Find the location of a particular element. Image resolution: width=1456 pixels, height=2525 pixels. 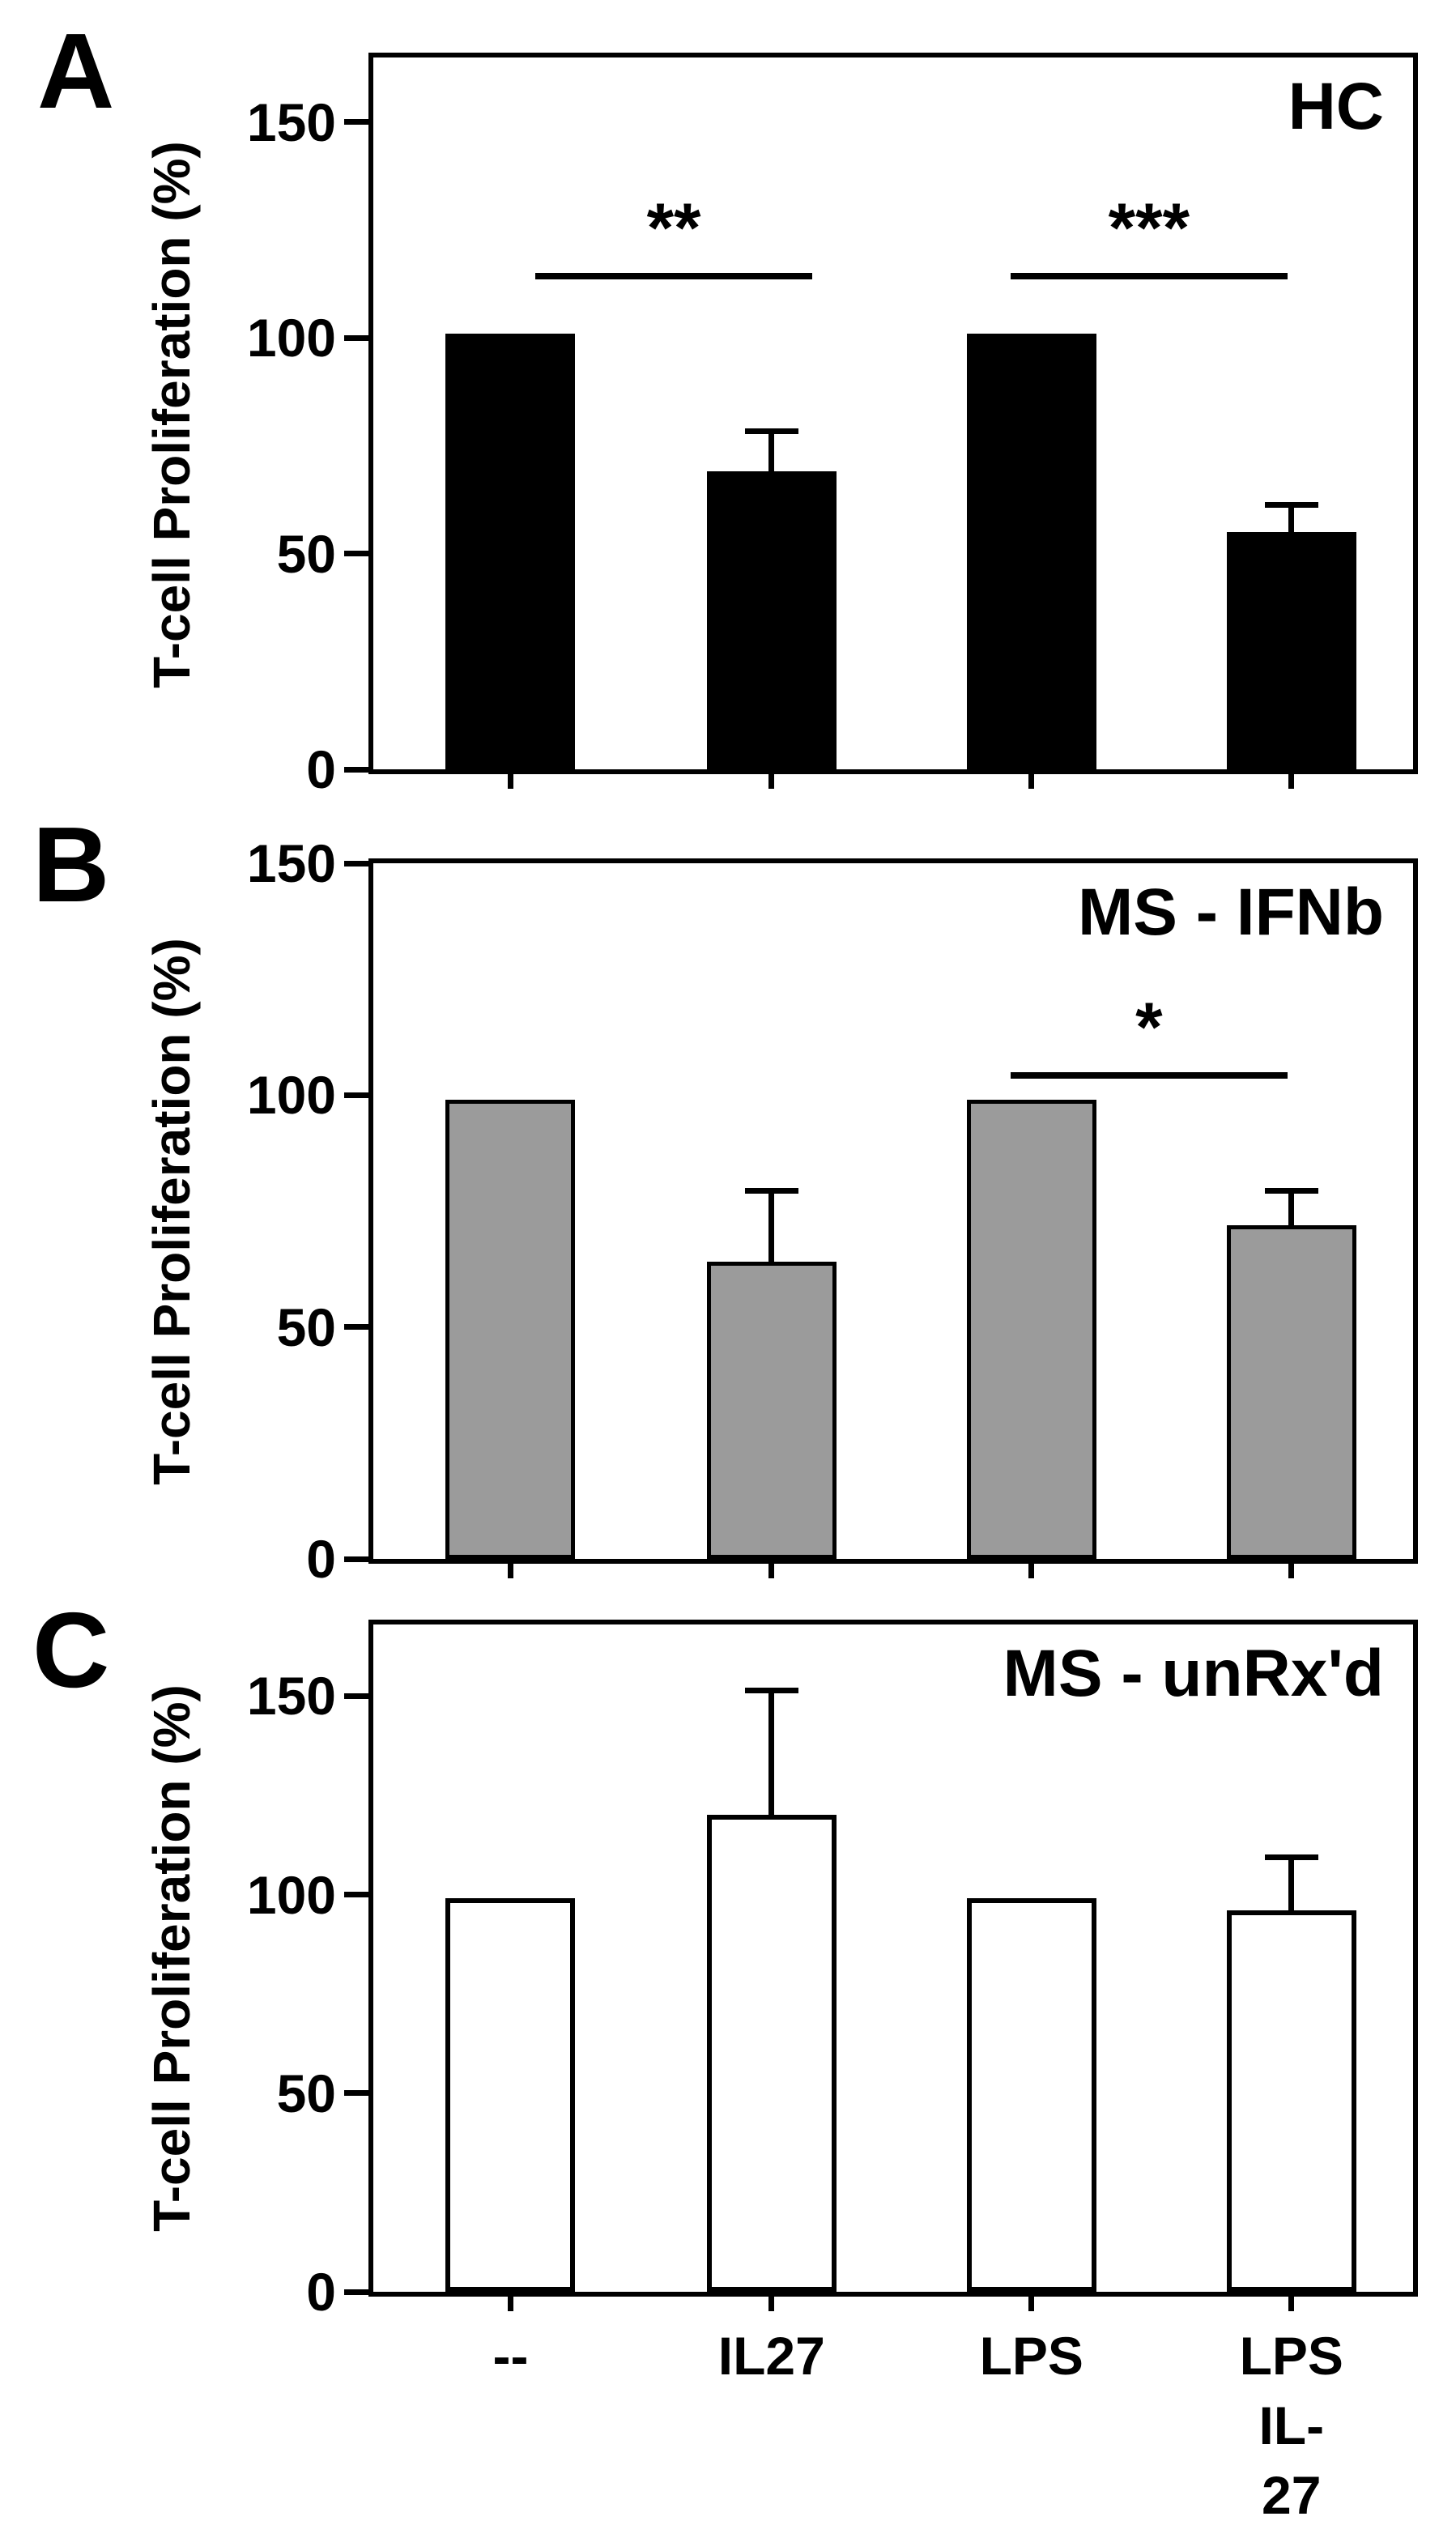

panel-c-letter: C is located at coordinates (71, 1650).